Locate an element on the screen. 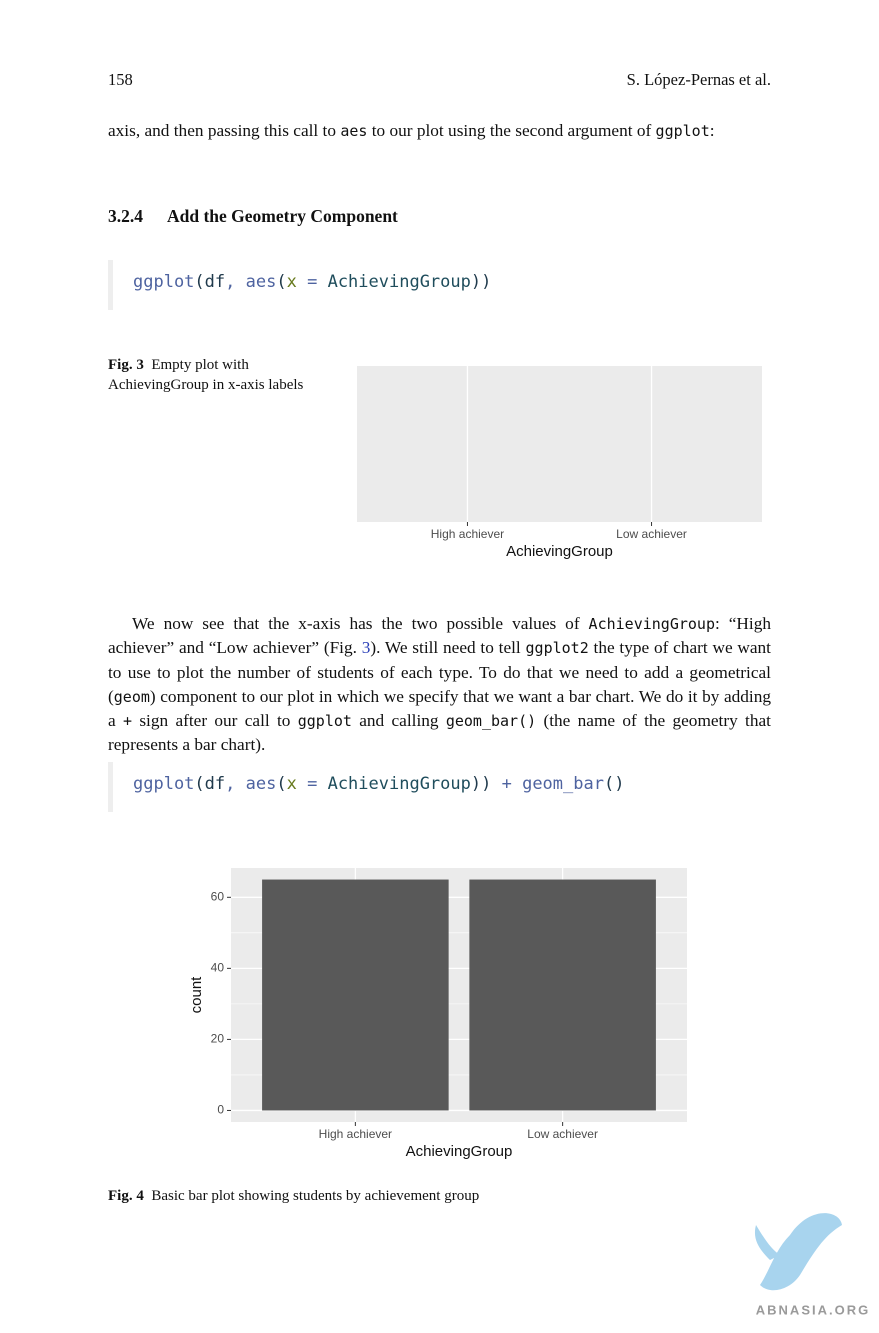 Image resolution: width=879 pixels, height=1333 pixels. watermark-logo is located at coordinates (798, 1252).